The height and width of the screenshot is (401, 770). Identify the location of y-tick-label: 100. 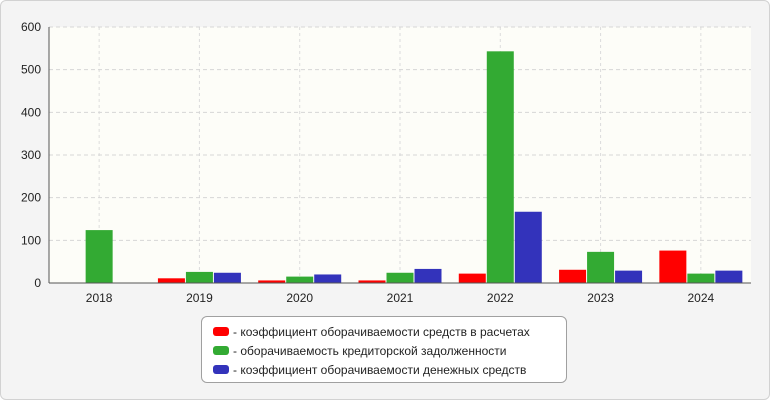
(31, 240).